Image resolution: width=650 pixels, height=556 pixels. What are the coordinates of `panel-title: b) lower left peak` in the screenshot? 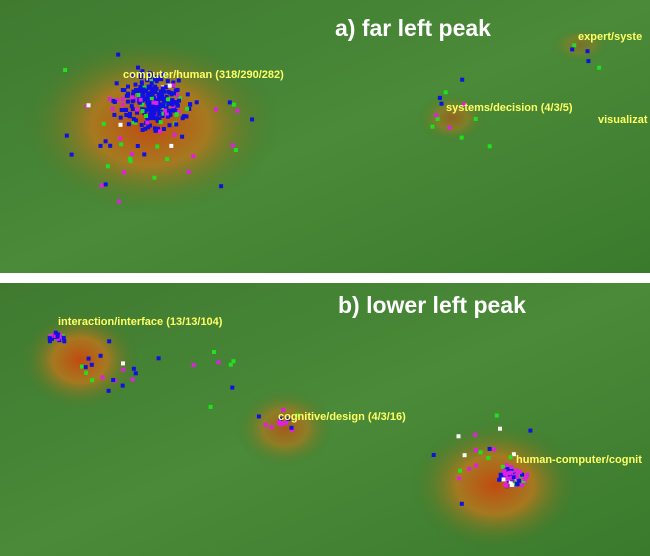 It's located at (432, 305).